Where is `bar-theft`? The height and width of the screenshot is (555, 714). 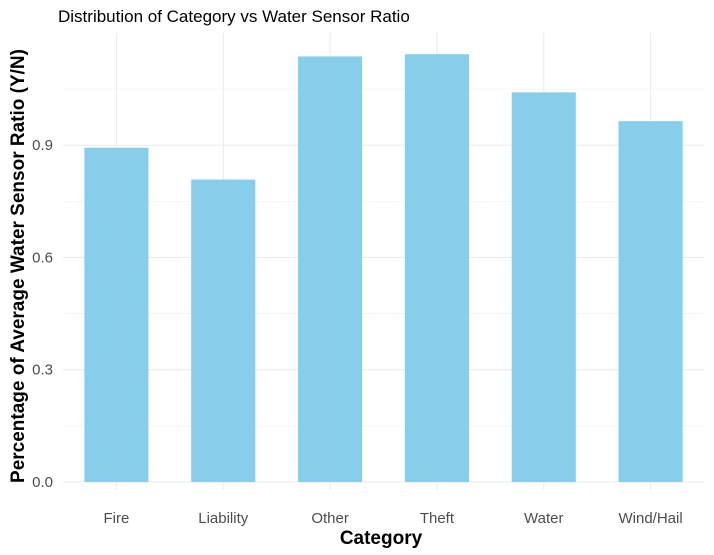 bar-theft is located at coordinates (436, 268).